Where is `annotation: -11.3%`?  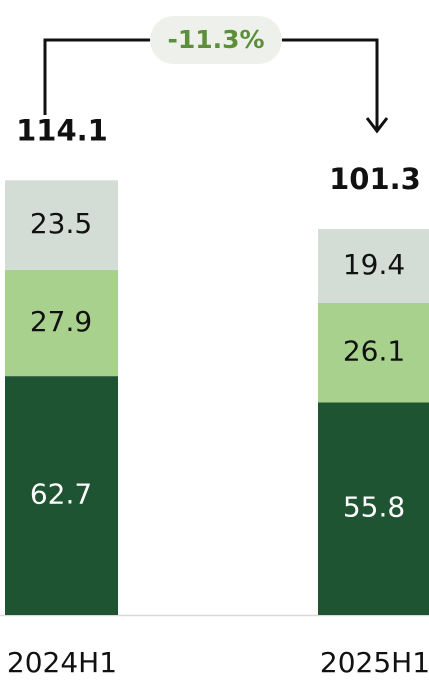 annotation: -11.3% is located at coordinates (215, 39).